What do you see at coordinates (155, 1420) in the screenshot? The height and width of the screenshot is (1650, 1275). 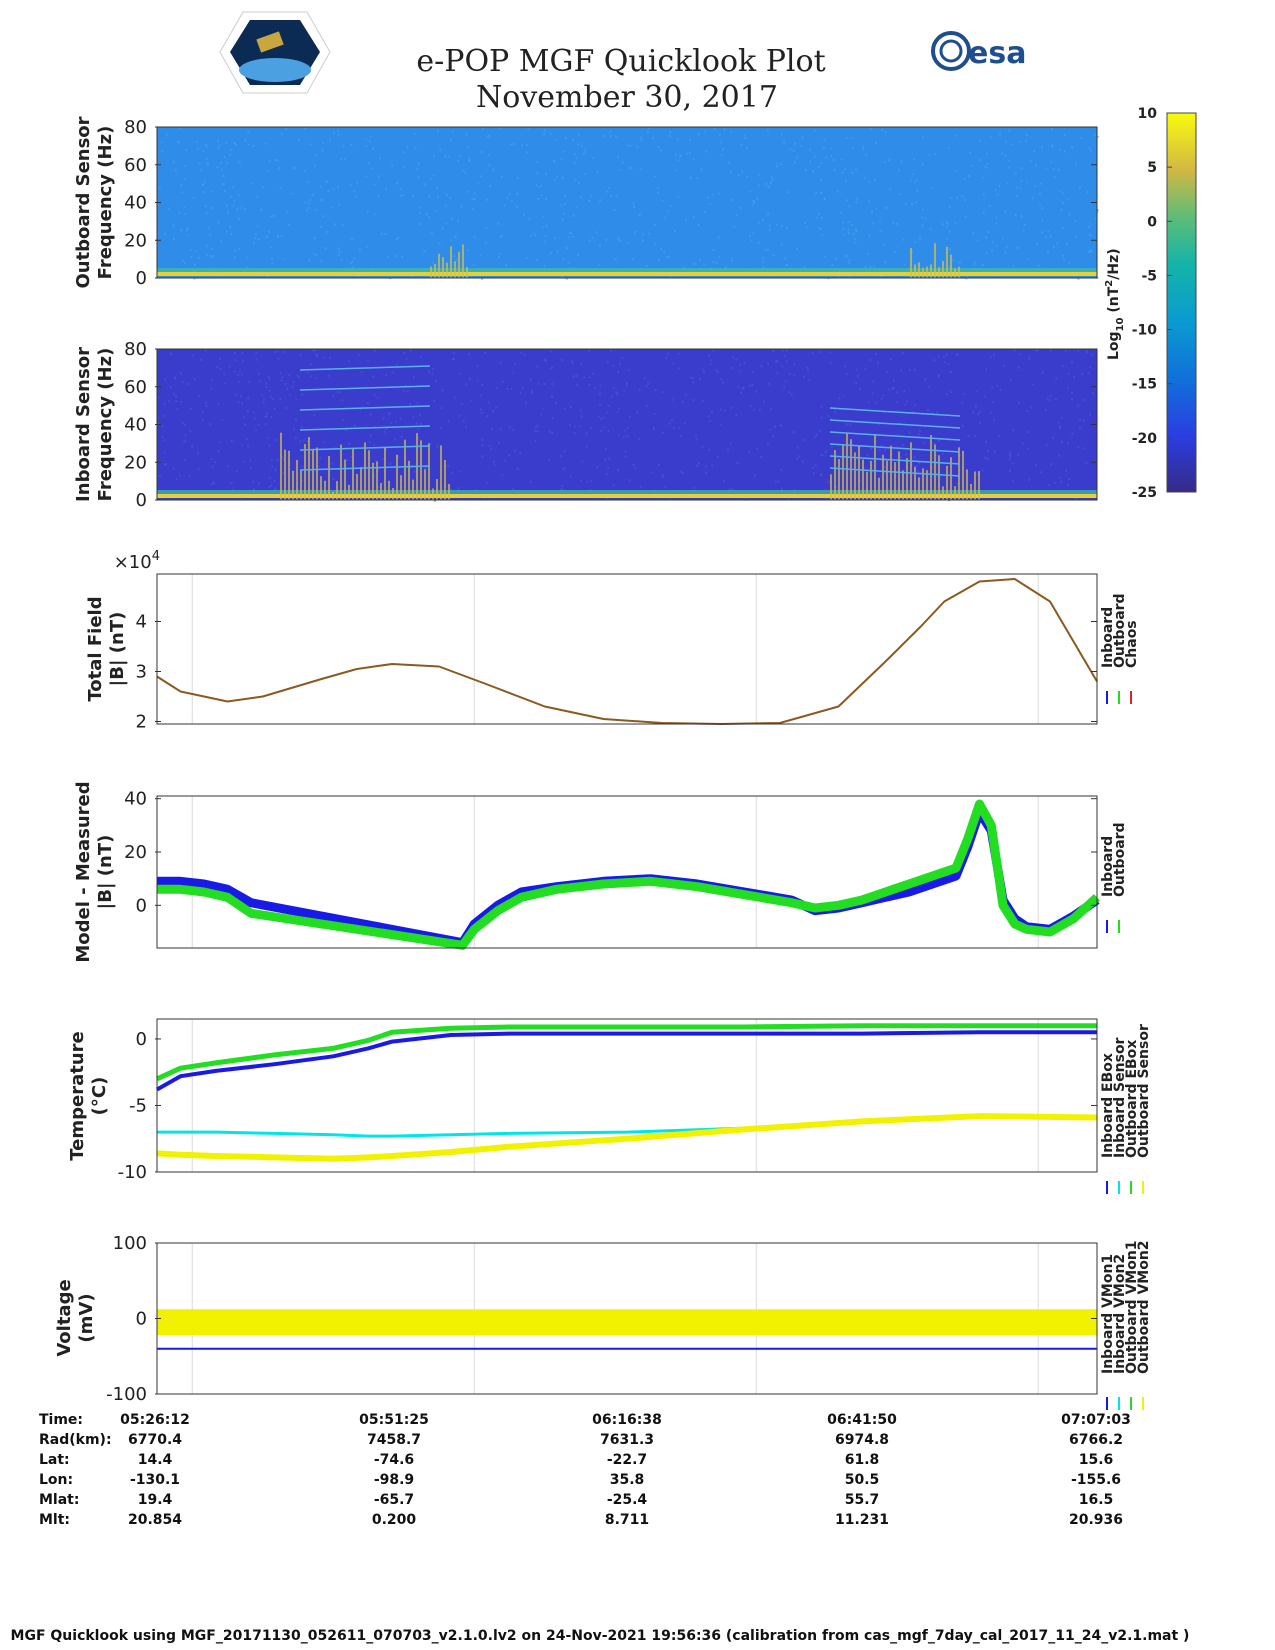 I see `ephemeris-cell: 05:26:12` at bounding box center [155, 1420].